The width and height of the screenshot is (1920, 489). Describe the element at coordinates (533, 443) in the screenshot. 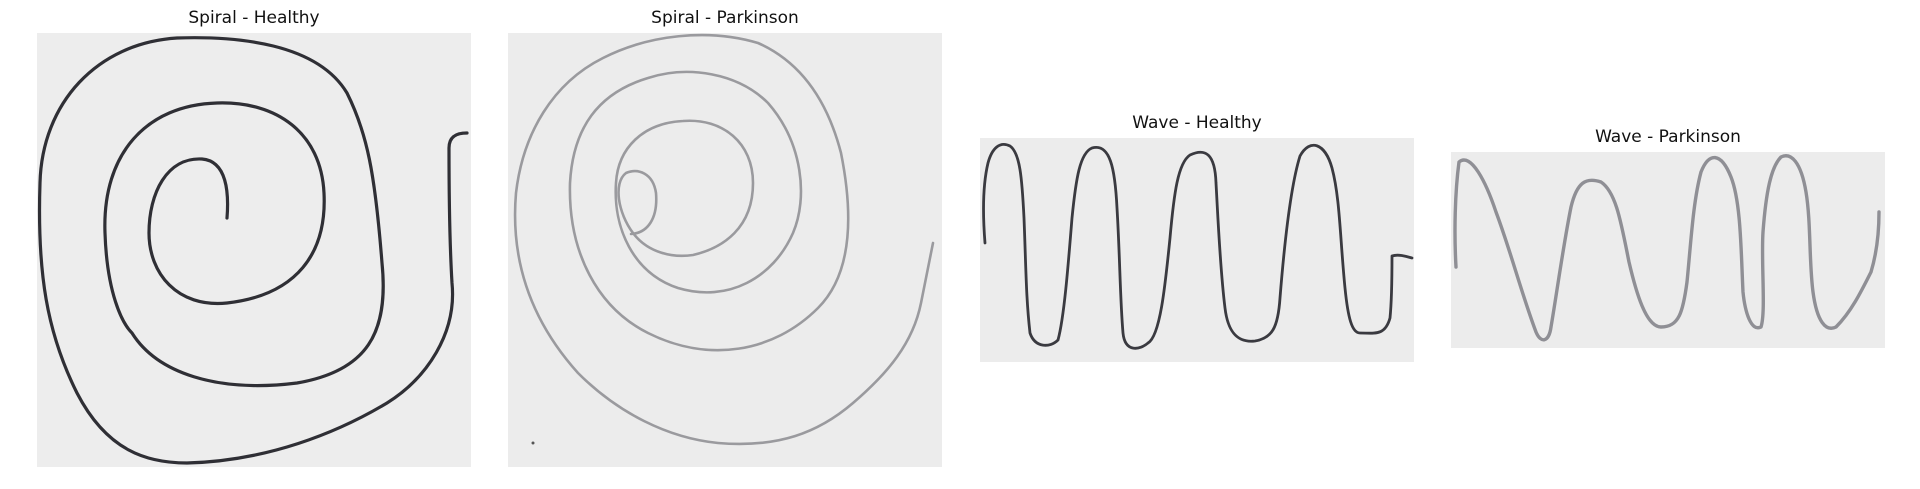

I see `ink-dot` at that location.